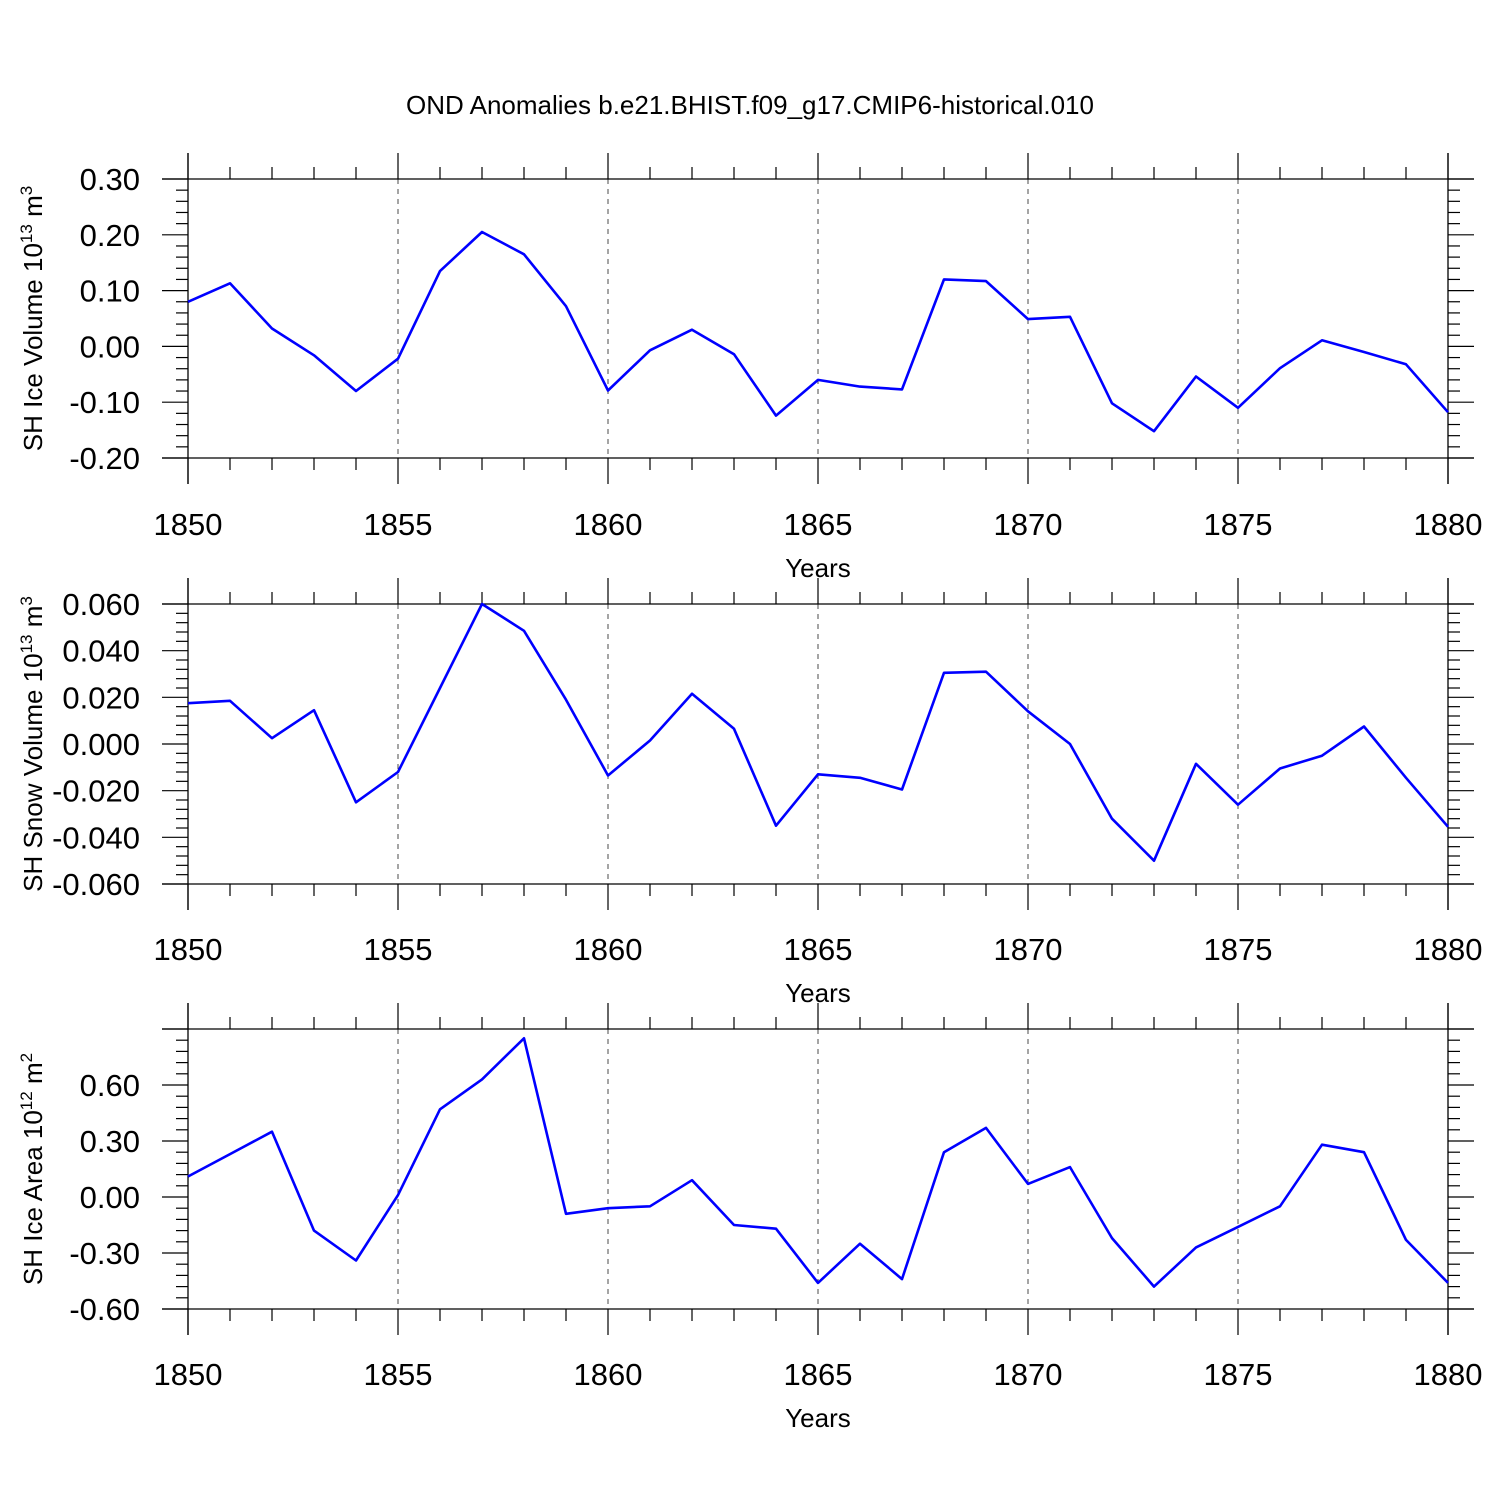 The height and width of the screenshot is (1500, 1500). I want to click on y-tick-label: -0.30, so click(104, 1253).